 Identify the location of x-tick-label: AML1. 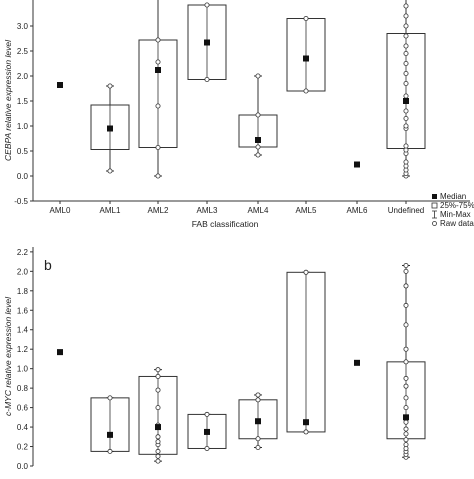
(110, 210).